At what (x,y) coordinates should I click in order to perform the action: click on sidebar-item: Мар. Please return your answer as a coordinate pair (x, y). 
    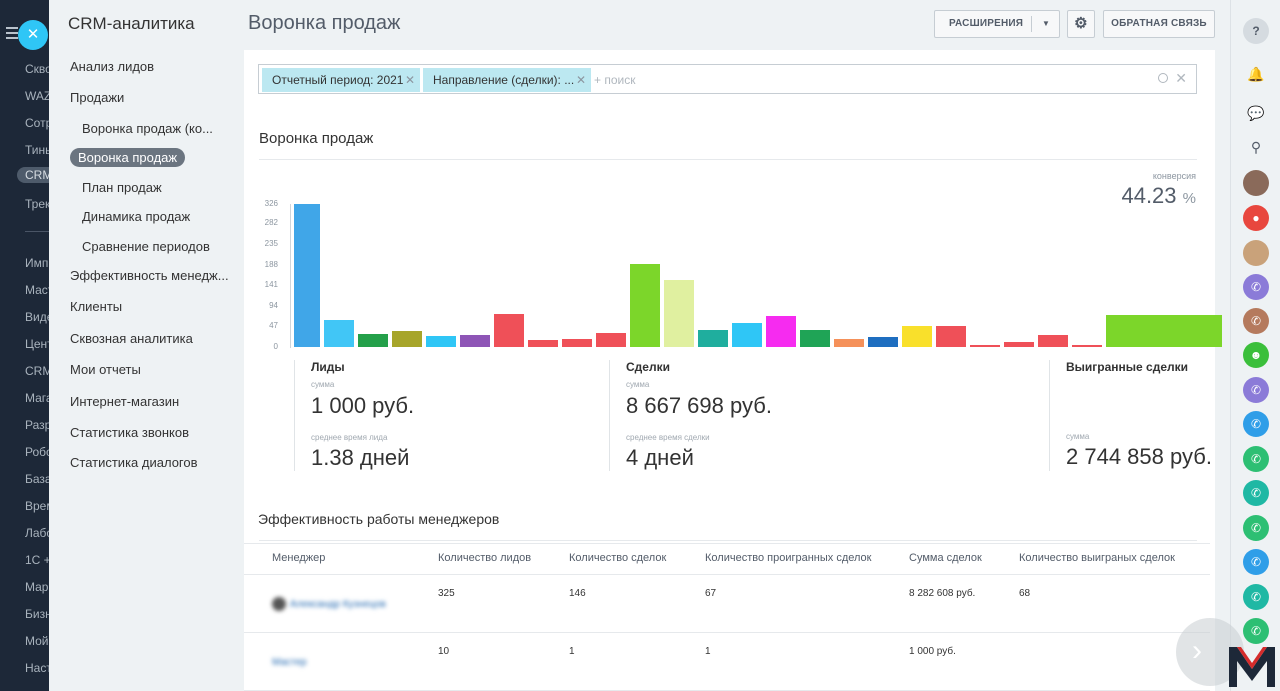
    Looking at the image, I should click on (37, 587).